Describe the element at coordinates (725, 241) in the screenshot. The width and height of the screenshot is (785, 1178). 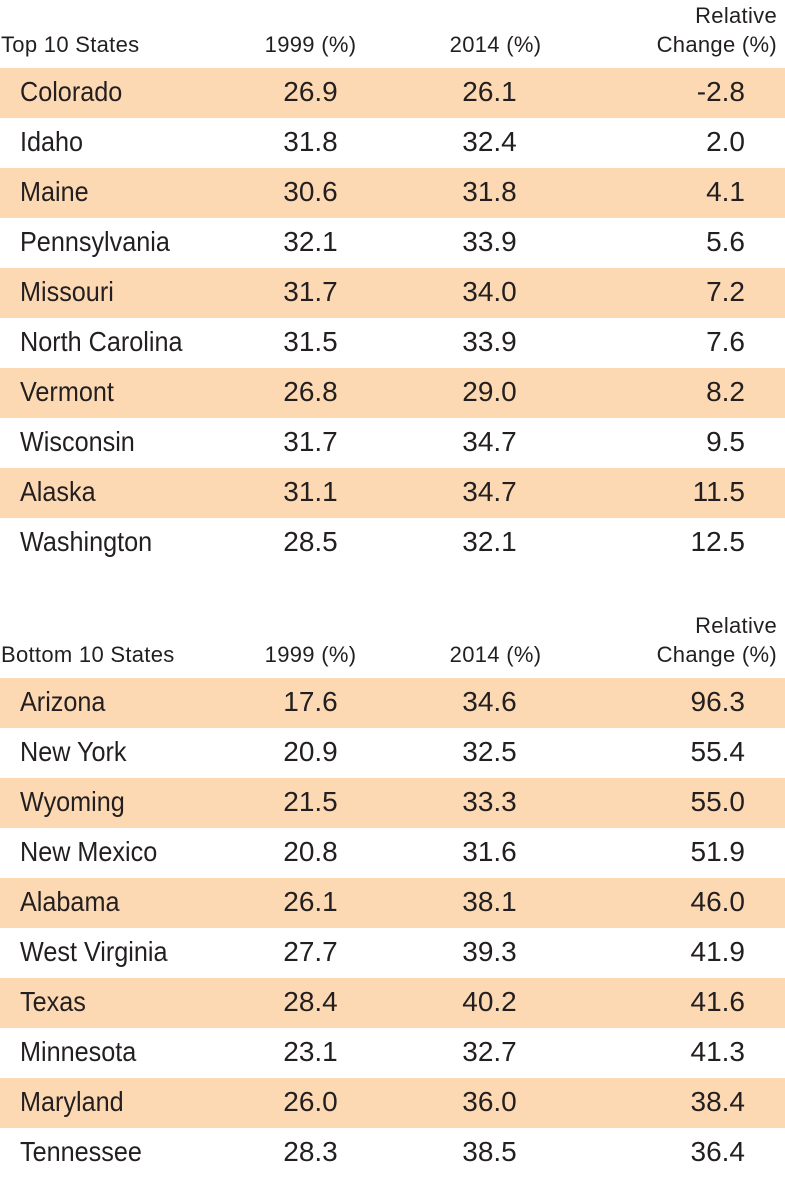
I see `relative-change-cell: 5.6` at that location.